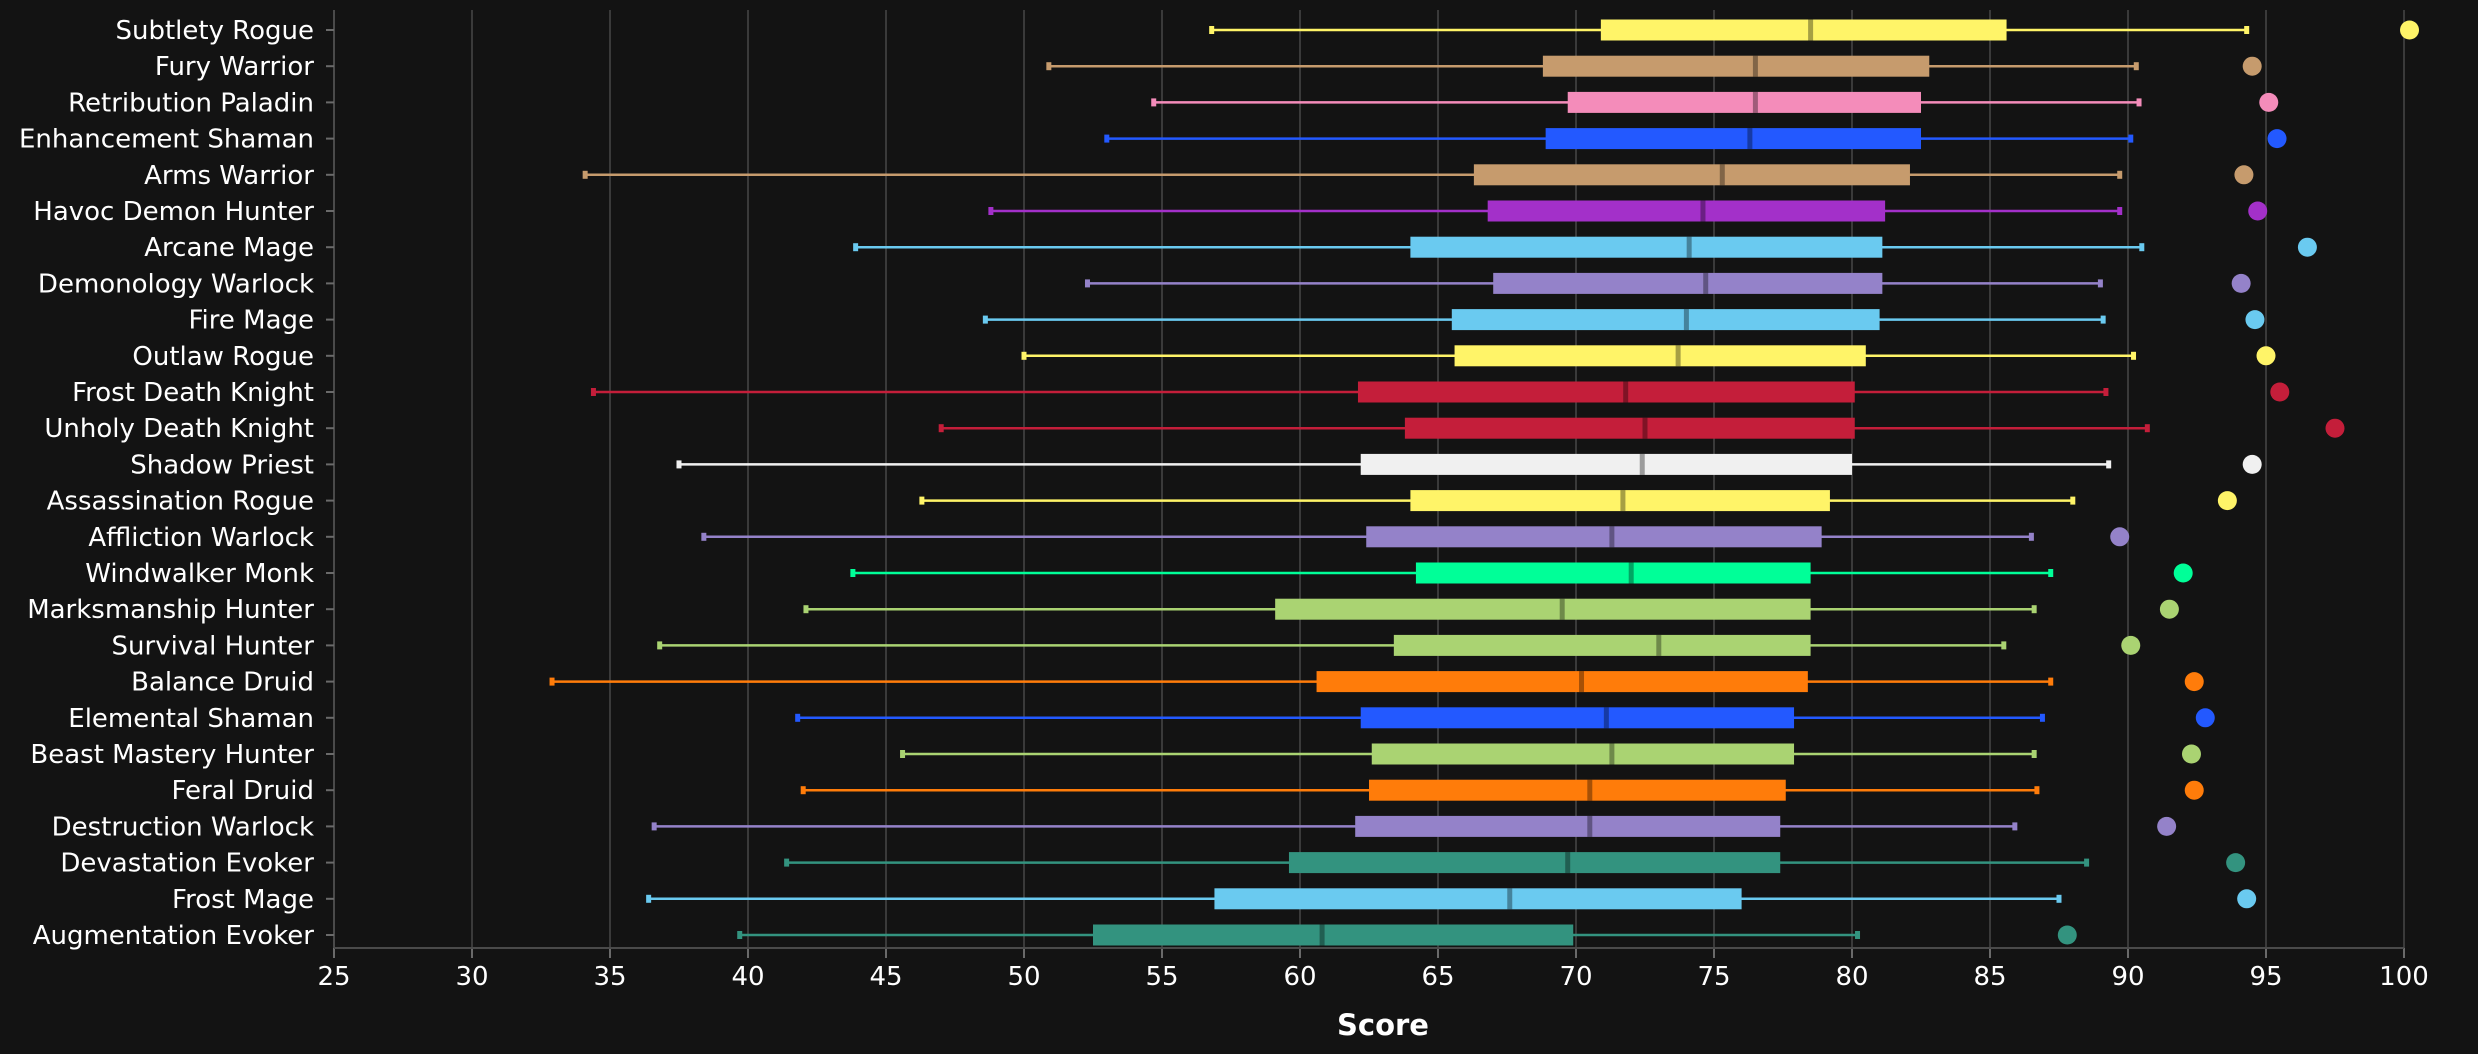 This screenshot has height=1054, width=2478. I want to click on category-label: Windwalker Monk, so click(199, 574).